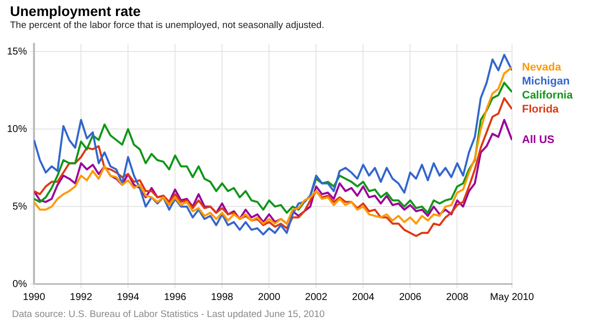 The width and height of the screenshot is (600, 330). What do you see at coordinates (269, 297) in the screenshot?
I see `x-tick-label: 2000` at bounding box center [269, 297].